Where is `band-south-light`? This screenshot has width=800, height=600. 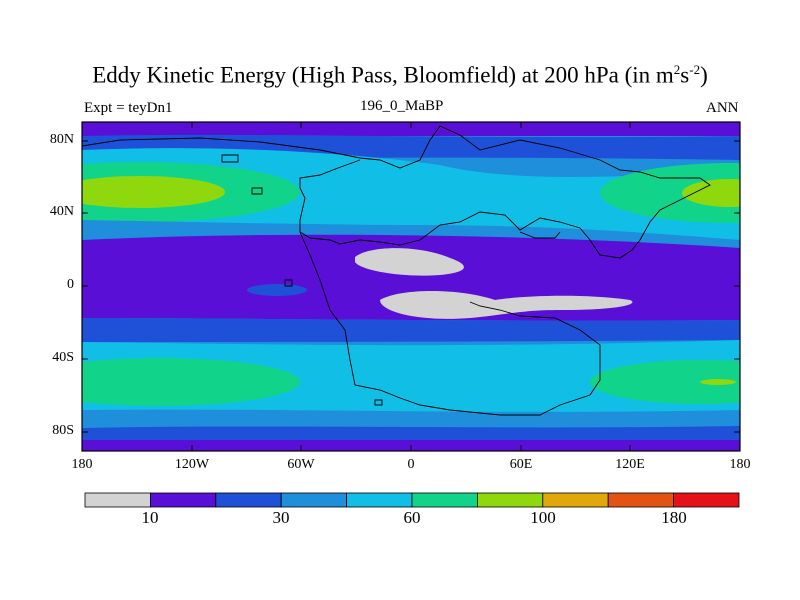 band-south-light is located at coordinates (411, 382).